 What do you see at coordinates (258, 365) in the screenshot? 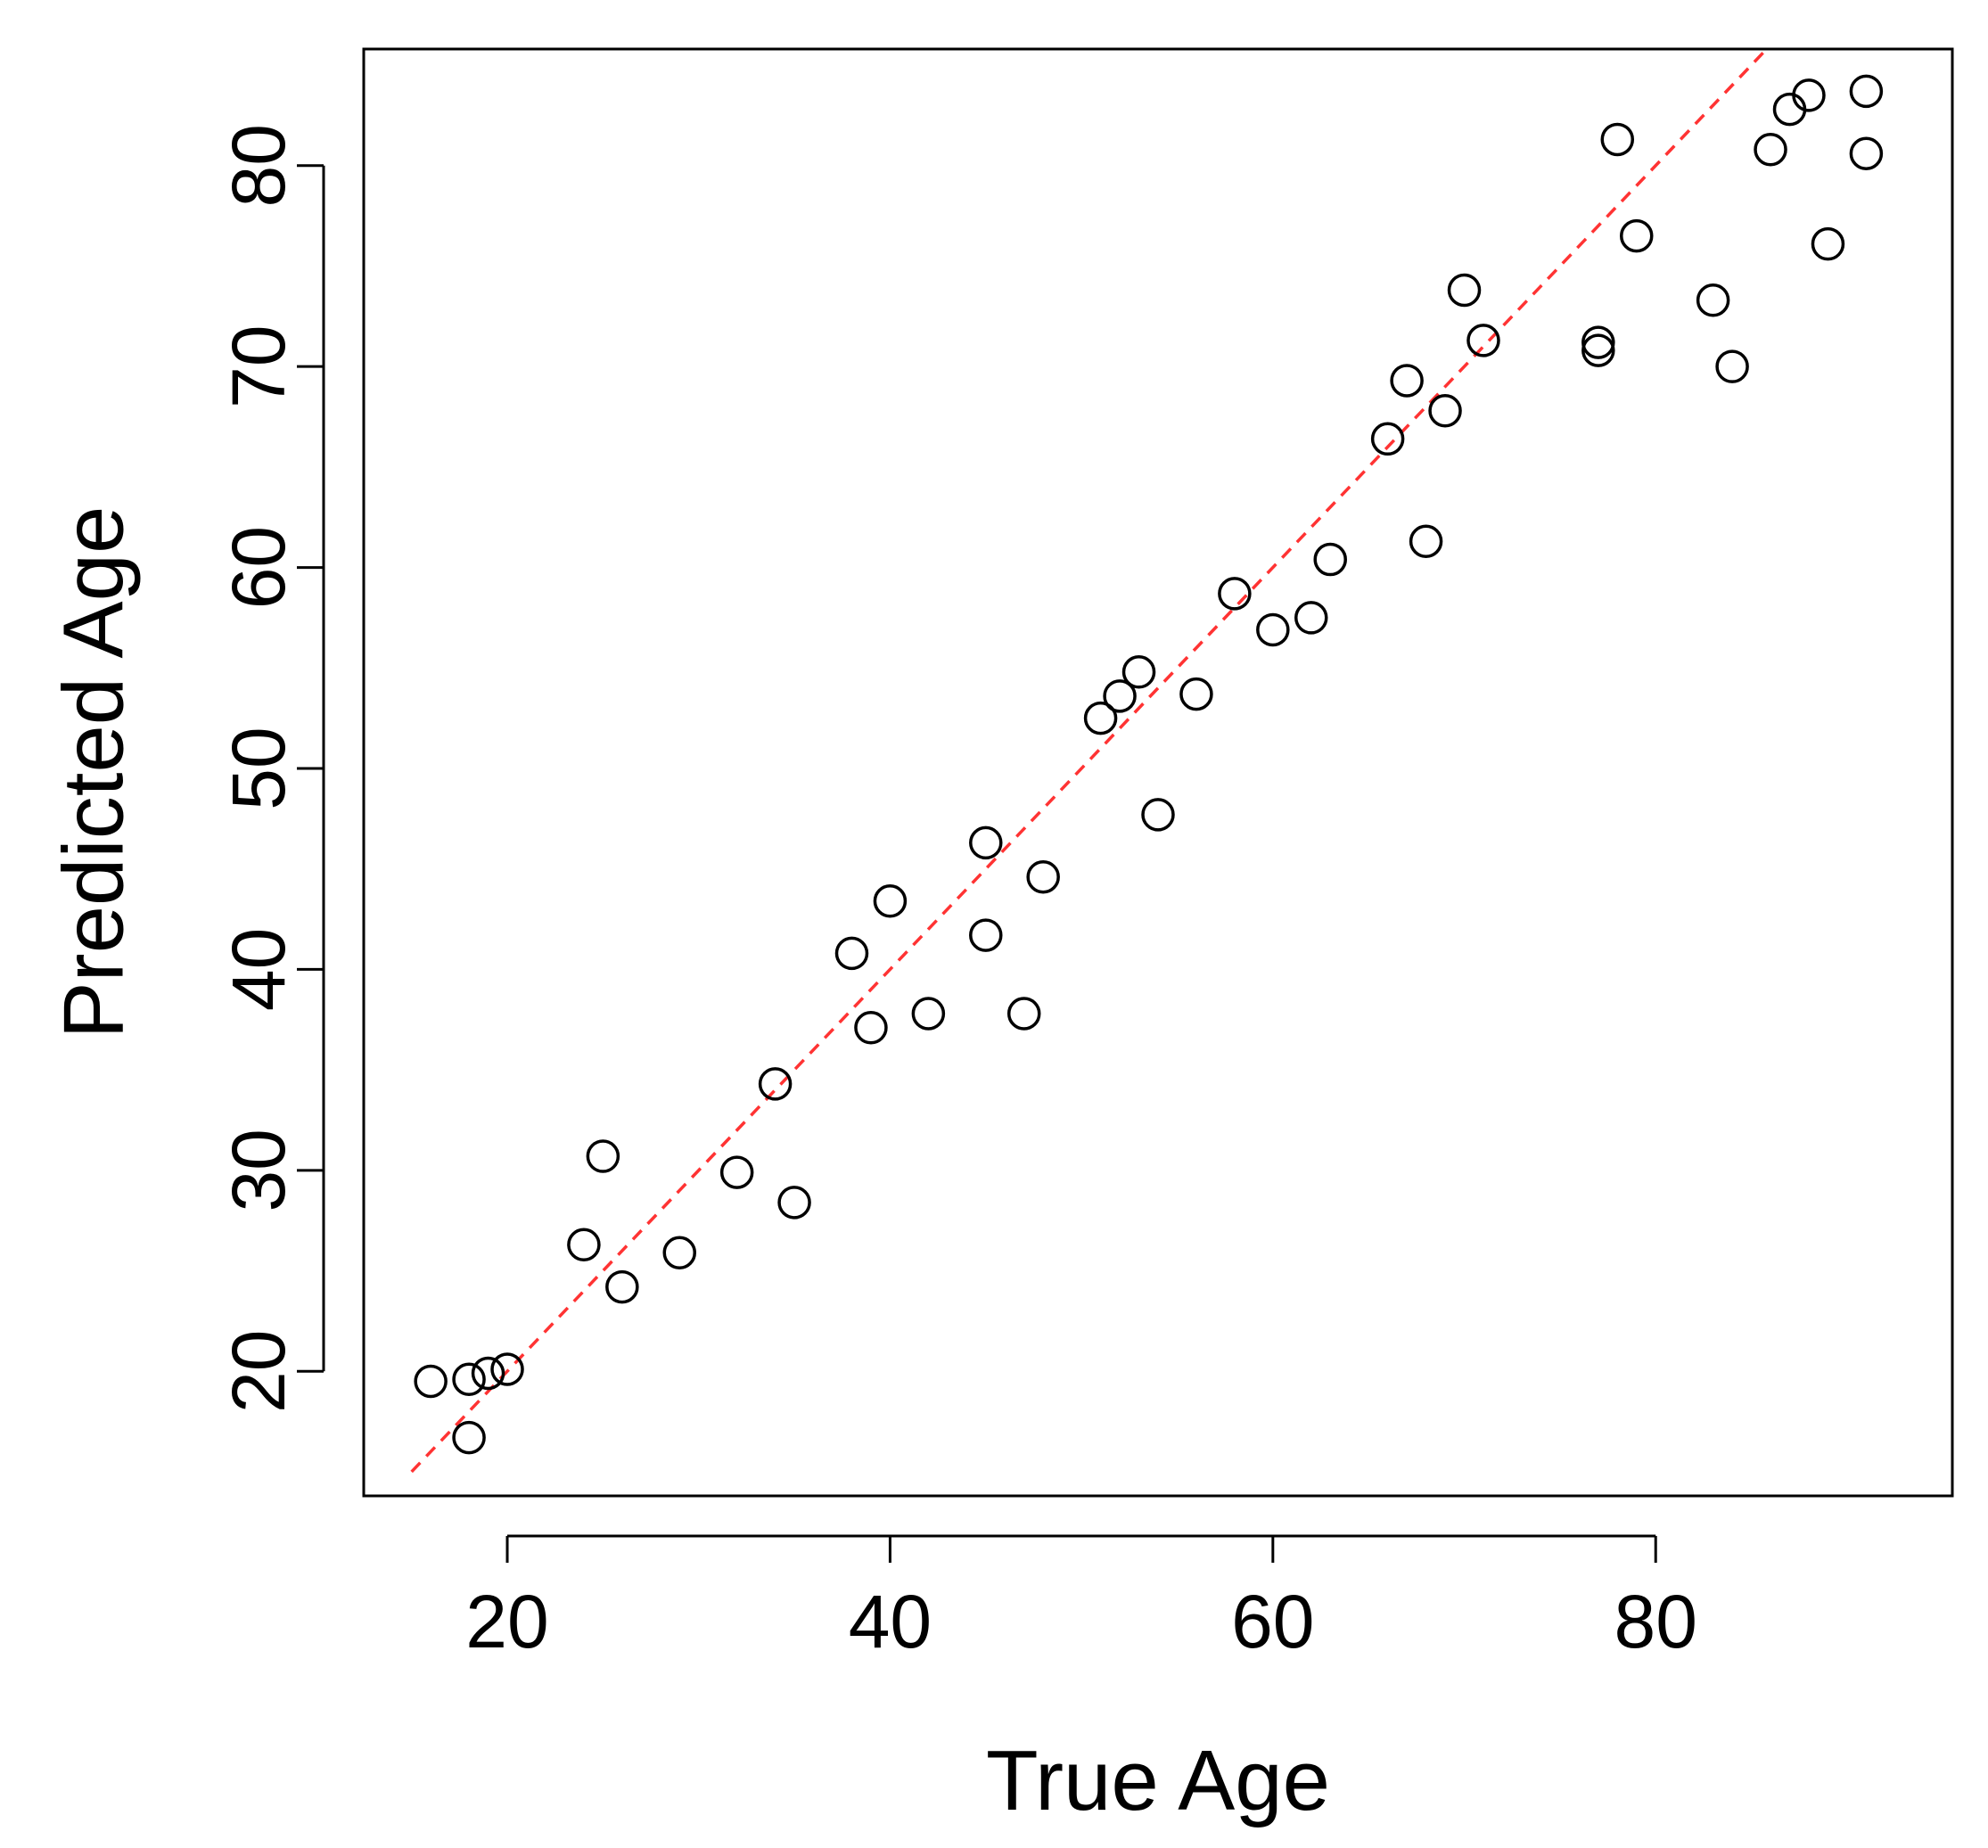
I see `y-tick-label: 70` at bounding box center [258, 365].